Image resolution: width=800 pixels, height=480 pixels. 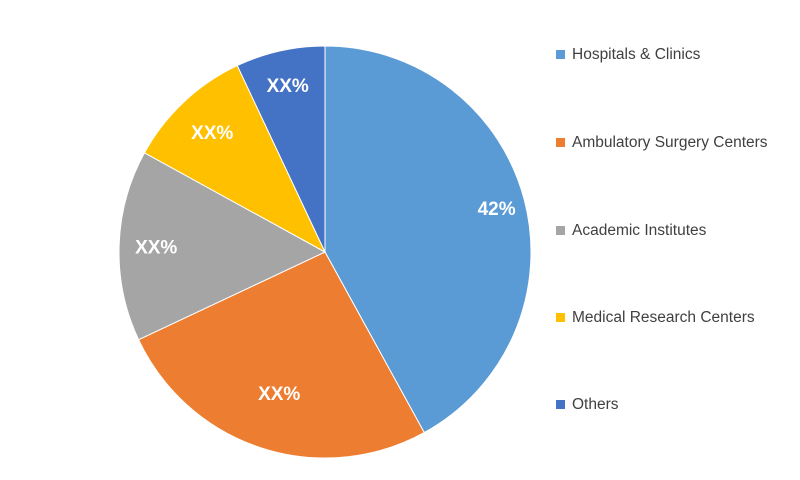 I want to click on legend-label: Hospitals & Clinics, so click(x=636, y=54).